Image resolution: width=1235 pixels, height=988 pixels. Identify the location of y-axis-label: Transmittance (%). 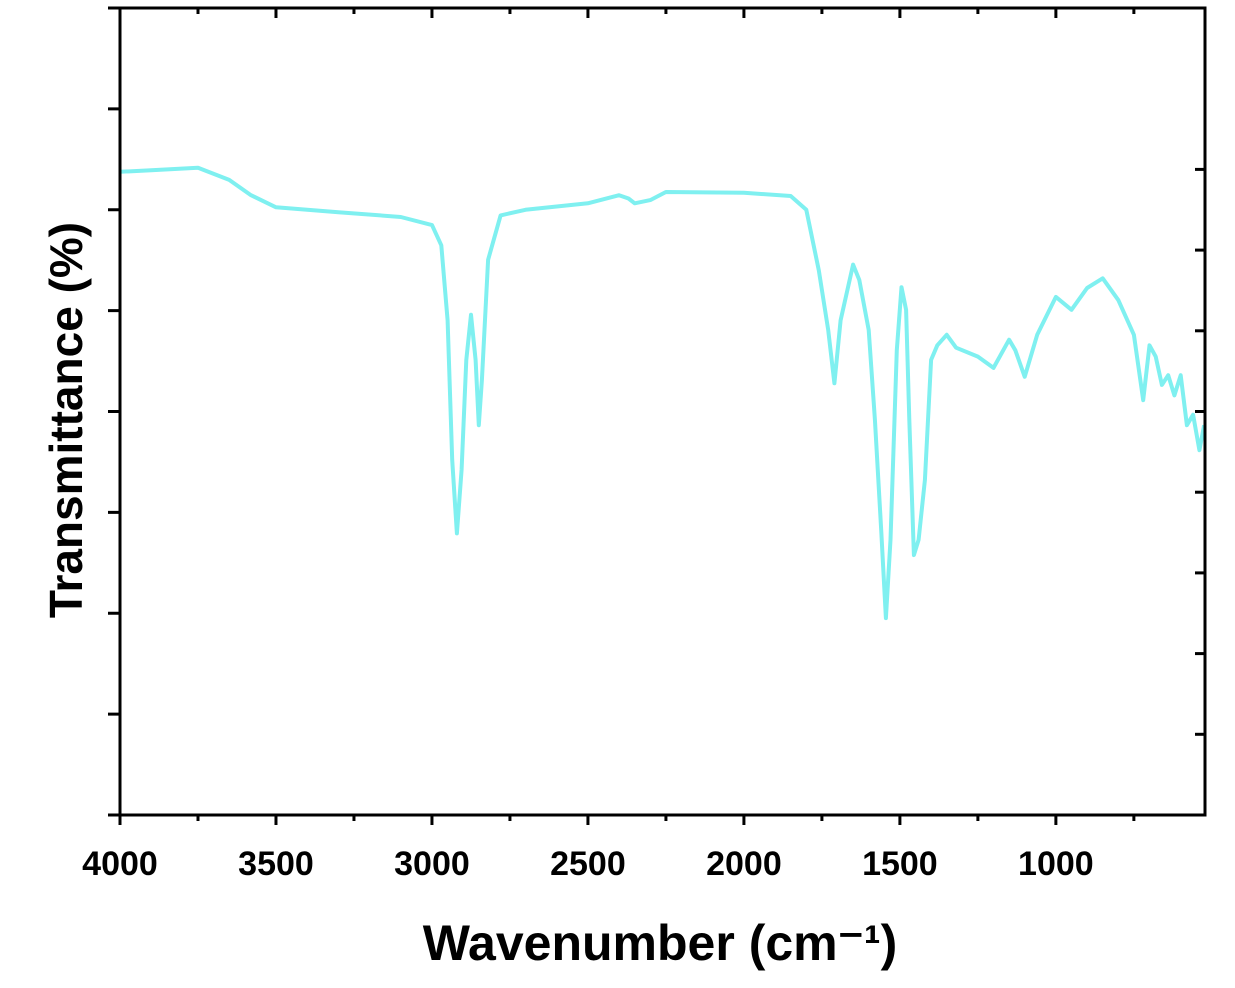
(66, 420).